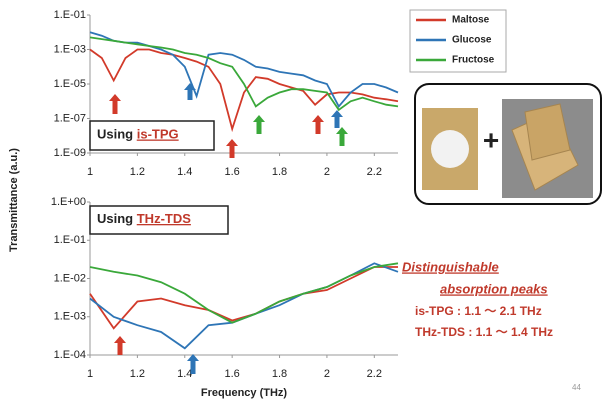 Image resolution: width=605 pixels, height=402 pixels. What do you see at coordinates (450, 149) in the screenshot?
I see `sample-pellet` at bounding box center [450, 149].